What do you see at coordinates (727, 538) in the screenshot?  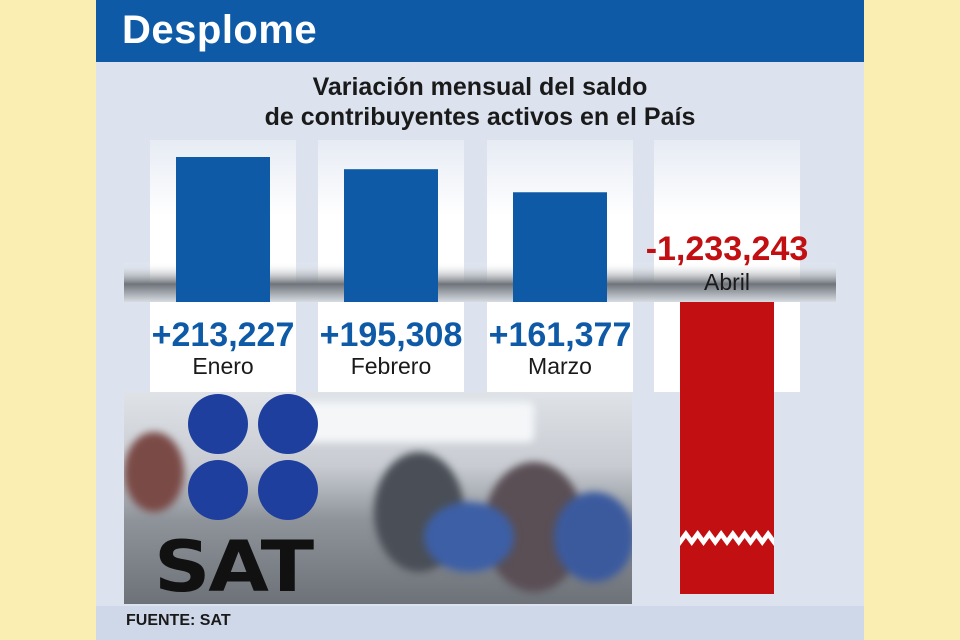 I see `axis-break-mark` at bounding box center [727, 538].